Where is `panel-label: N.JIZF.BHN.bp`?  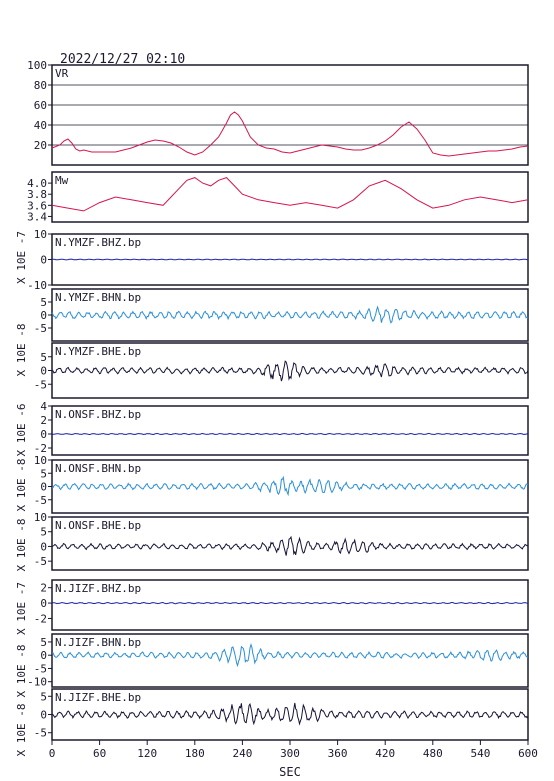 panel-label: N.JIZF.BHN.bp is located at coordinates (98, 642).